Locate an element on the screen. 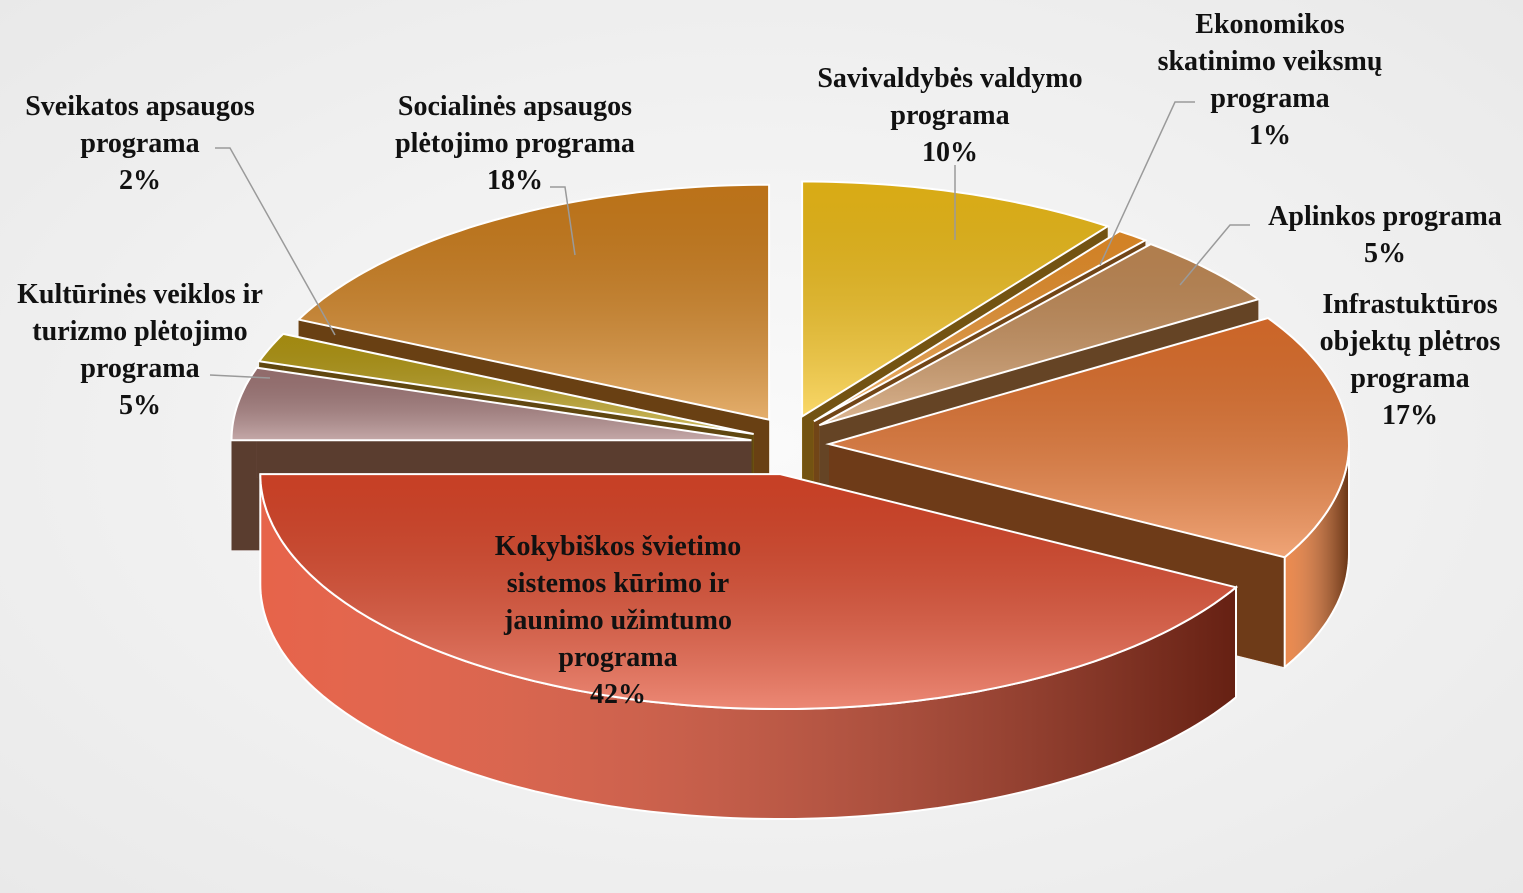 The width and height of the screenshot is (1523, 893). slice-label: Sveikatos apsaugos programa 2% is located at coordinates (142, 143).